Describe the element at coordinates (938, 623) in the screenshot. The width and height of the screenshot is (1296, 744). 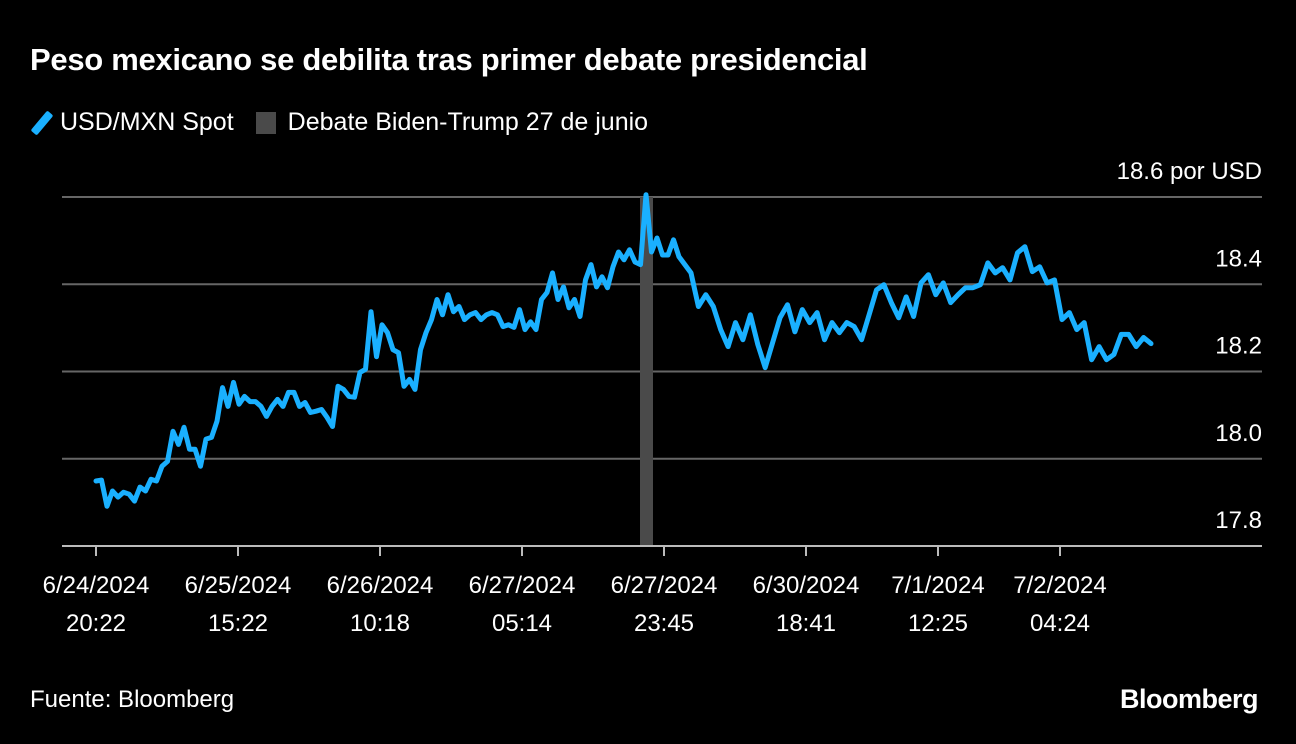
I see `x-tick-time: 12:25` at that location.